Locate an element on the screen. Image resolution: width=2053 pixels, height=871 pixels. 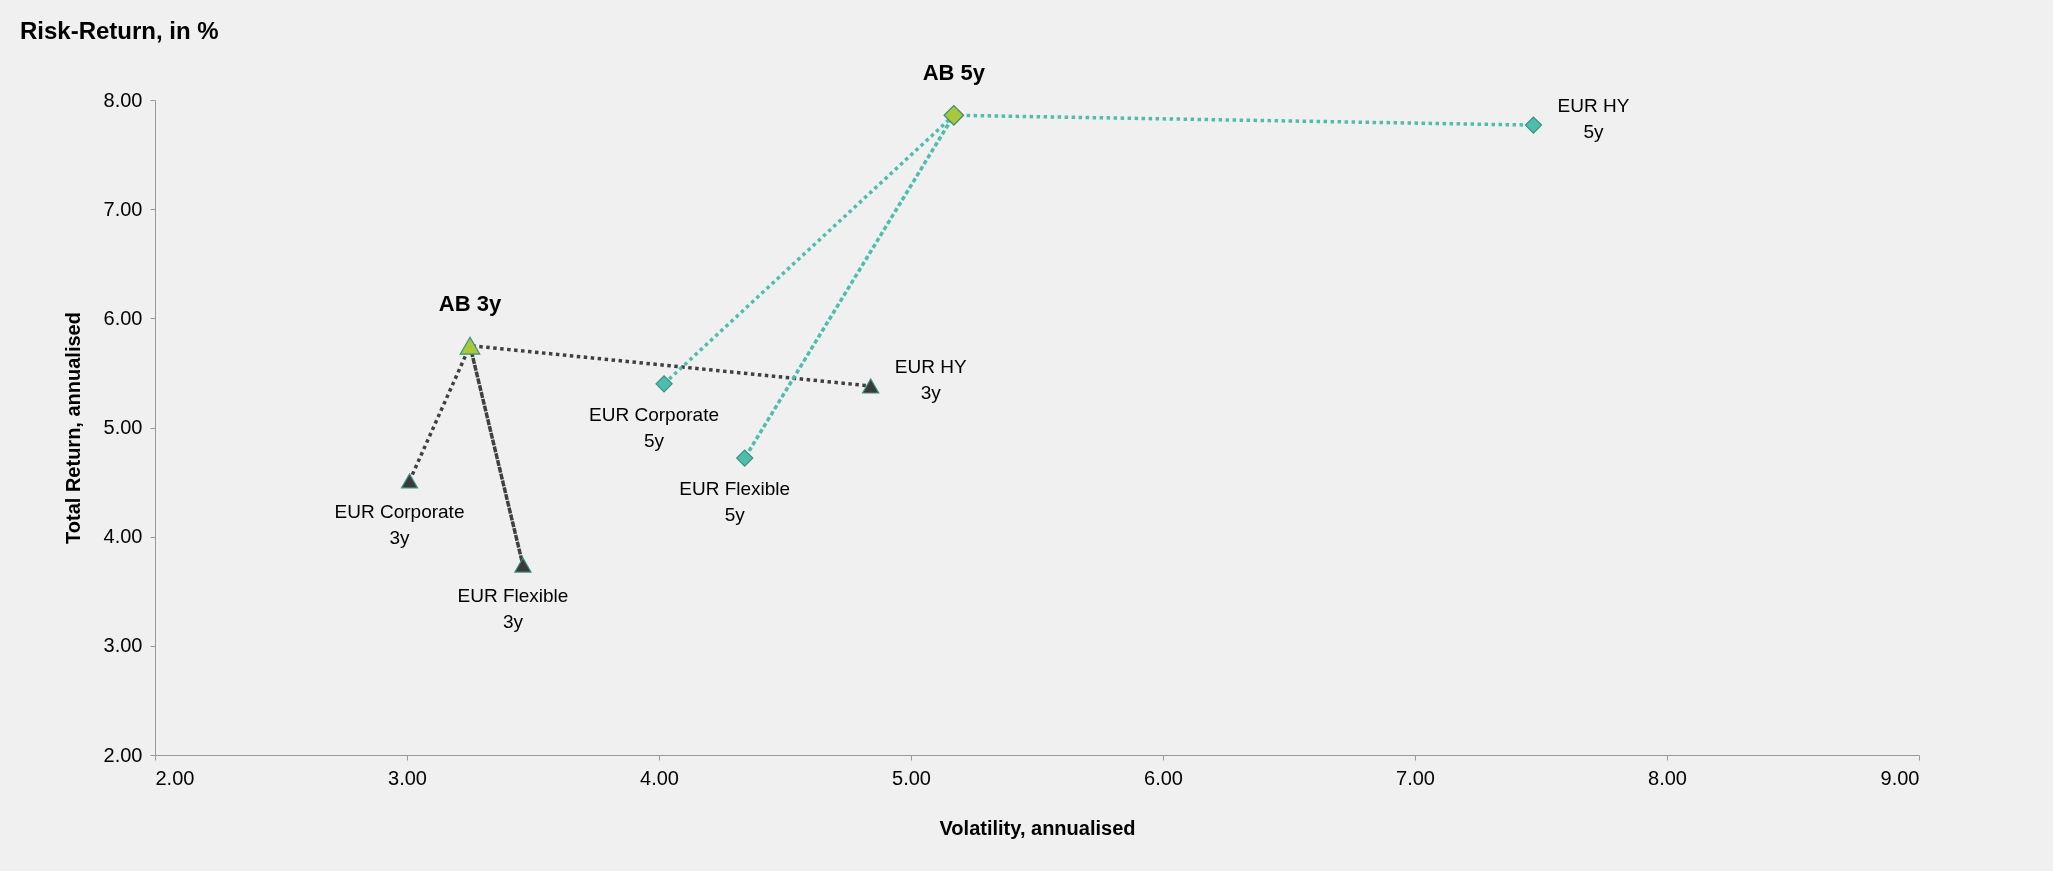
y-tick-label: 2.00 is located at coordinates (123, 754).